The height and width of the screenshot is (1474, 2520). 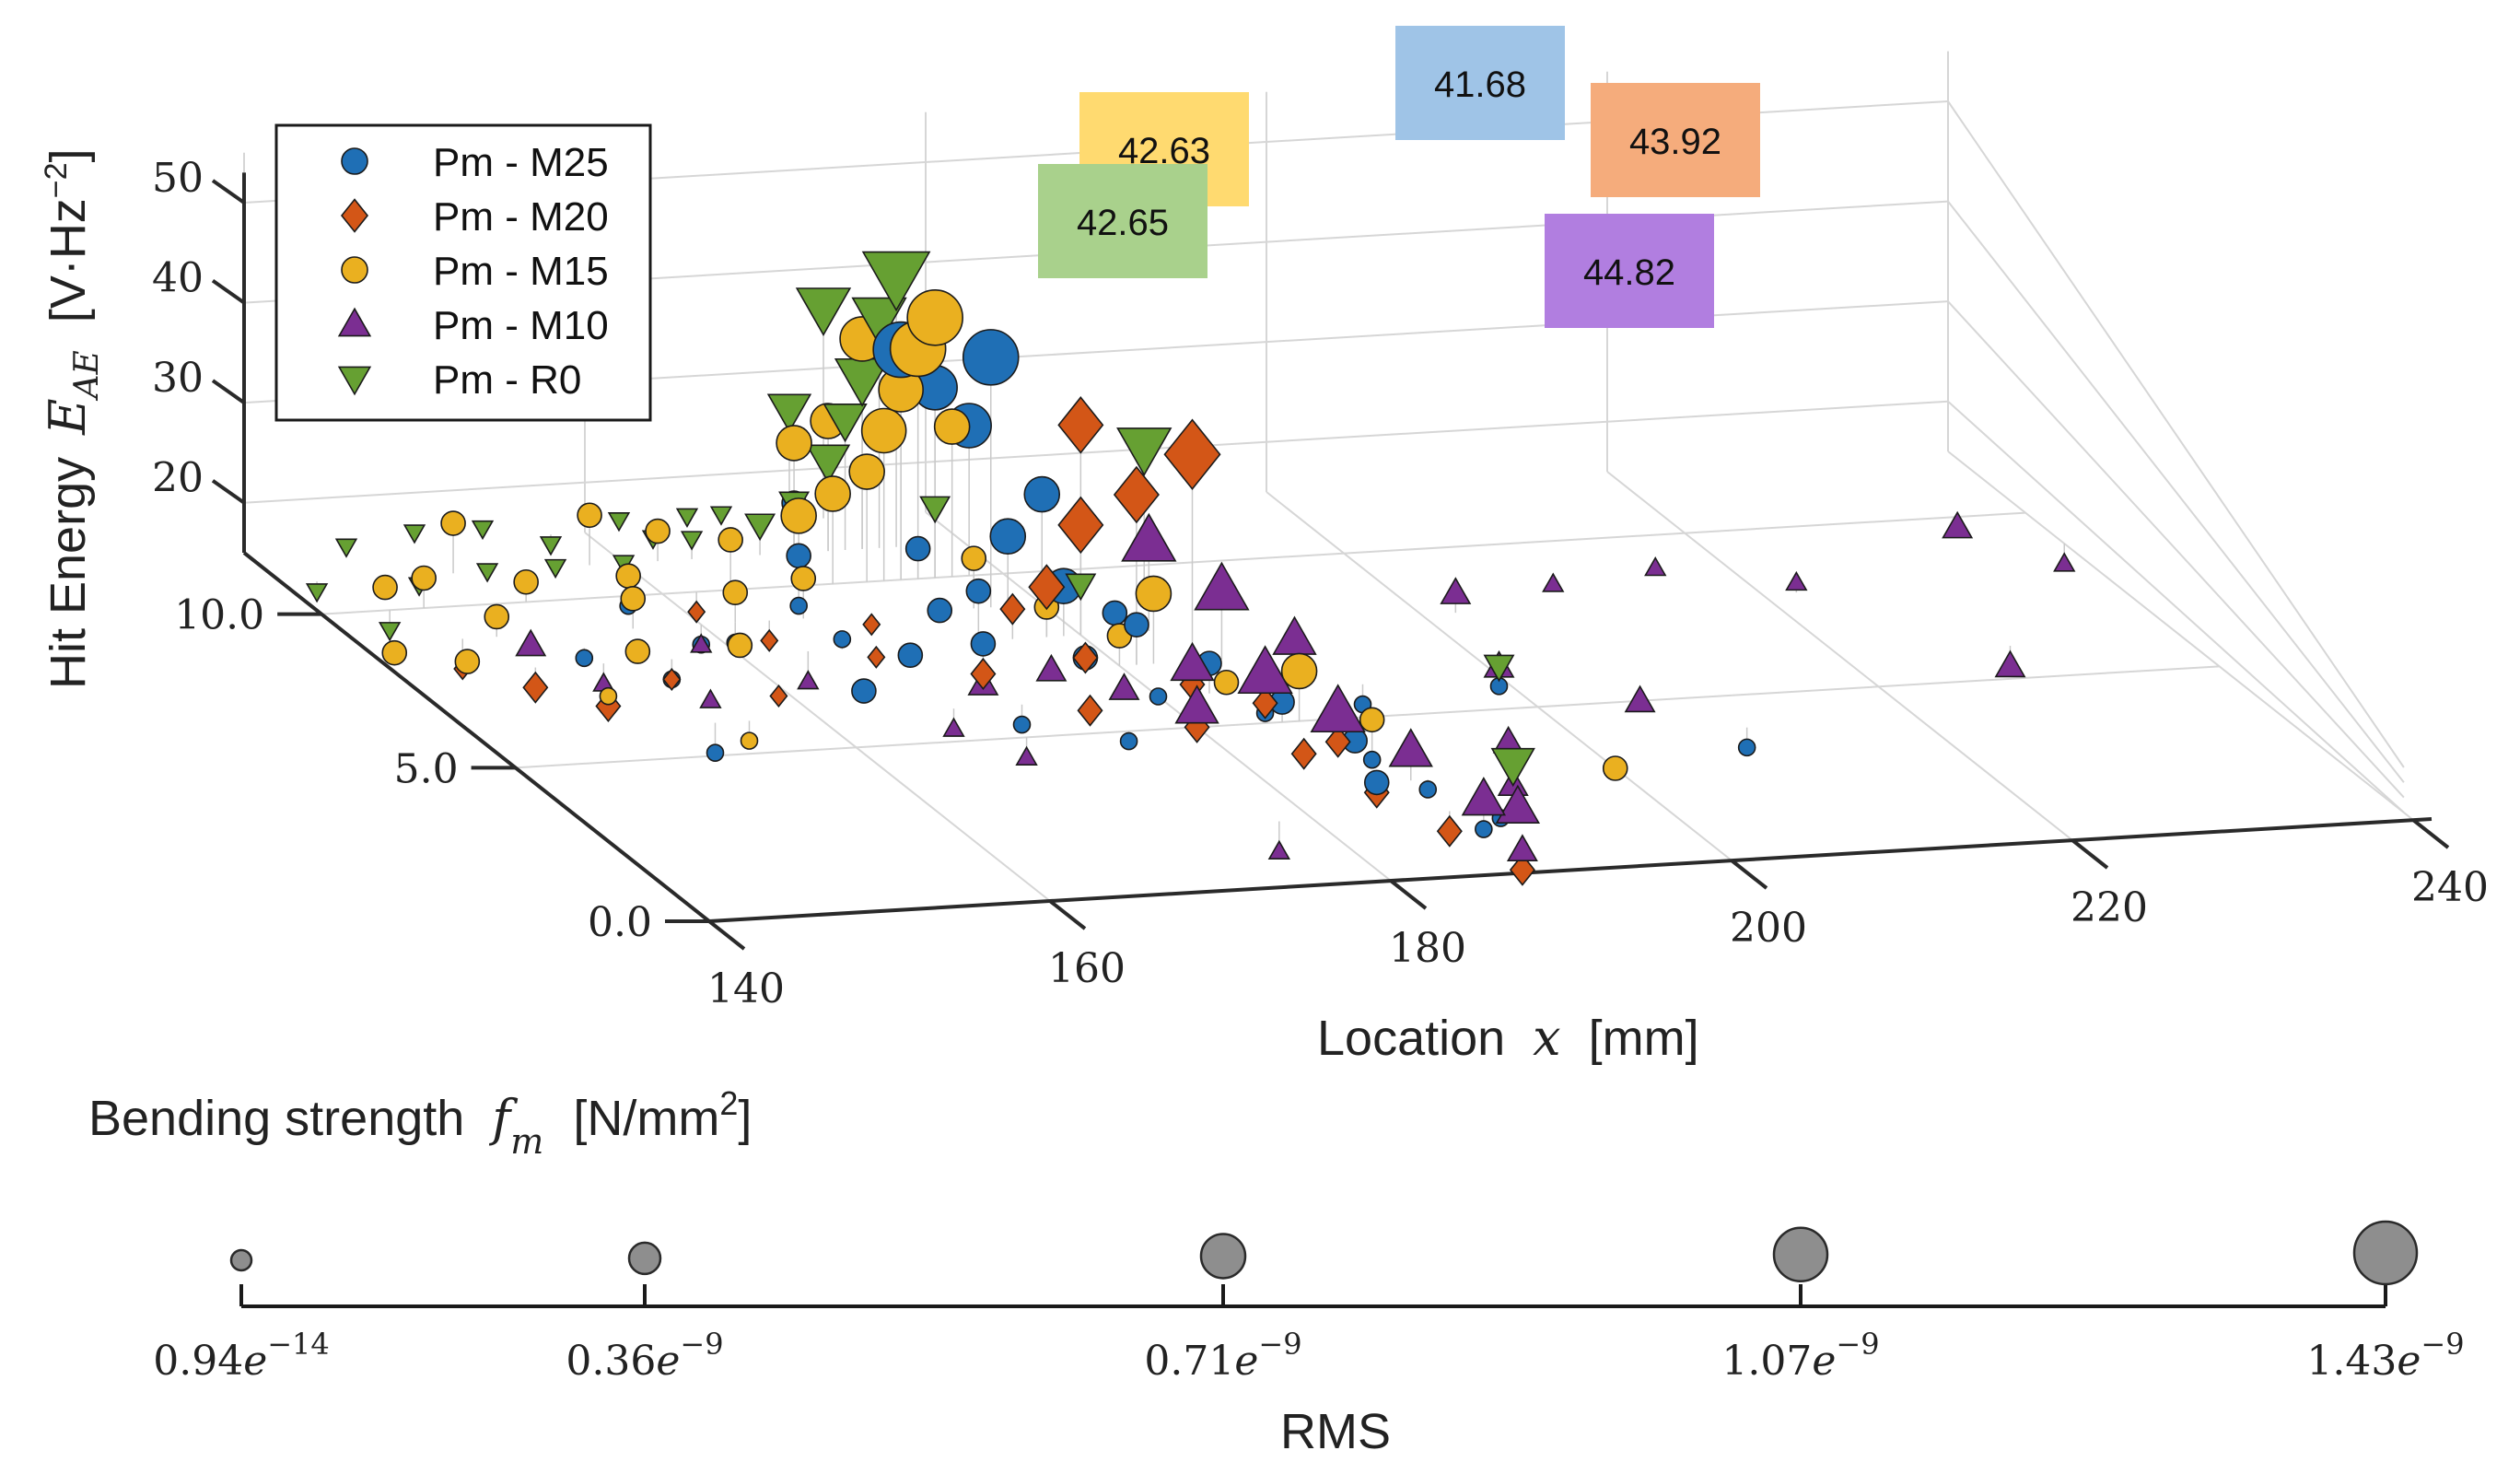 I want to click on legend-label: Pm - R0, so click(x=507, y=380).